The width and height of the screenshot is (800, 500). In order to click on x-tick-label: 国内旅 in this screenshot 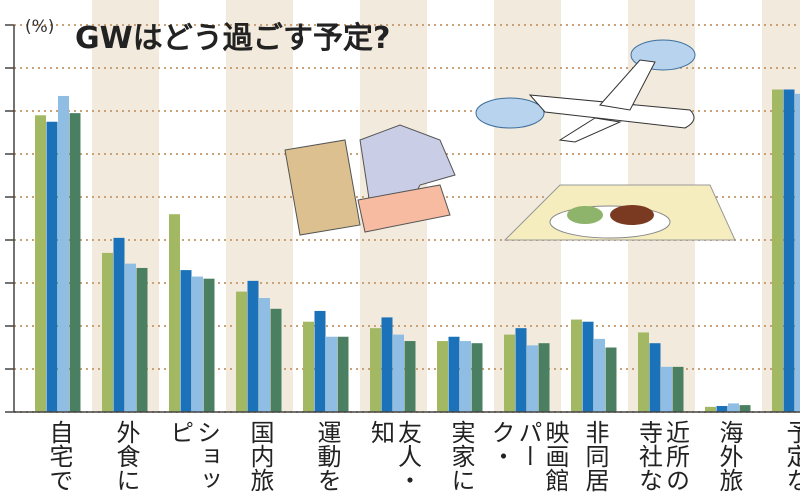, I will do `click(260, 456)`.